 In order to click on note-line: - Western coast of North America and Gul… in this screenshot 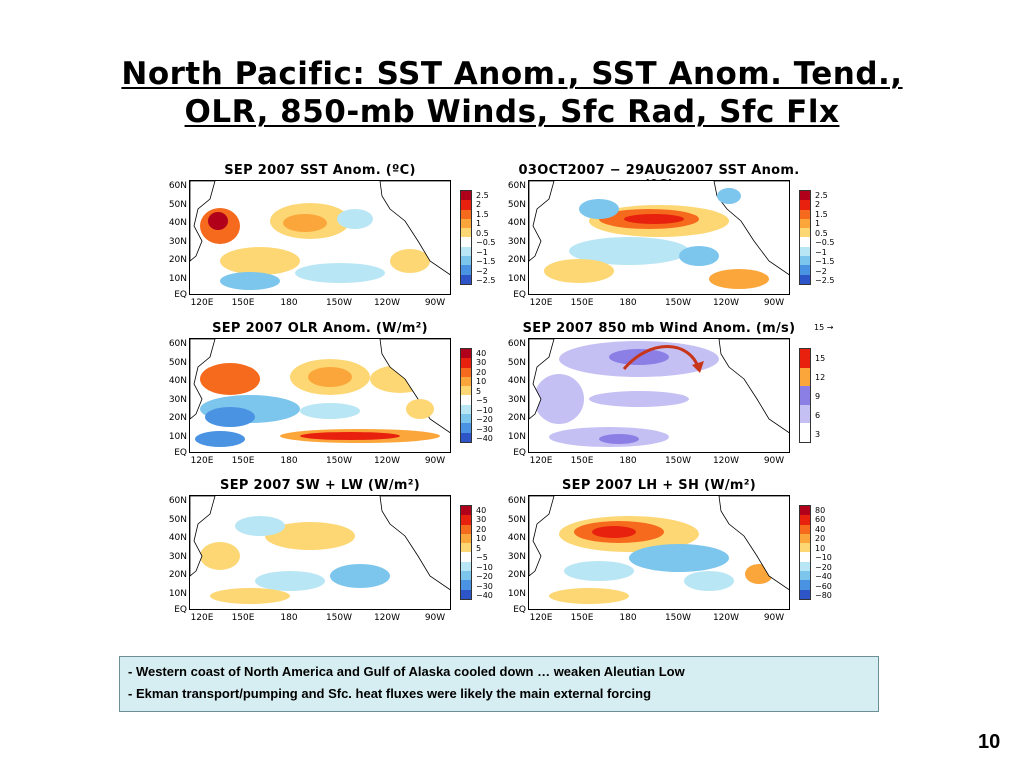, I will do `click(406, 671)`.